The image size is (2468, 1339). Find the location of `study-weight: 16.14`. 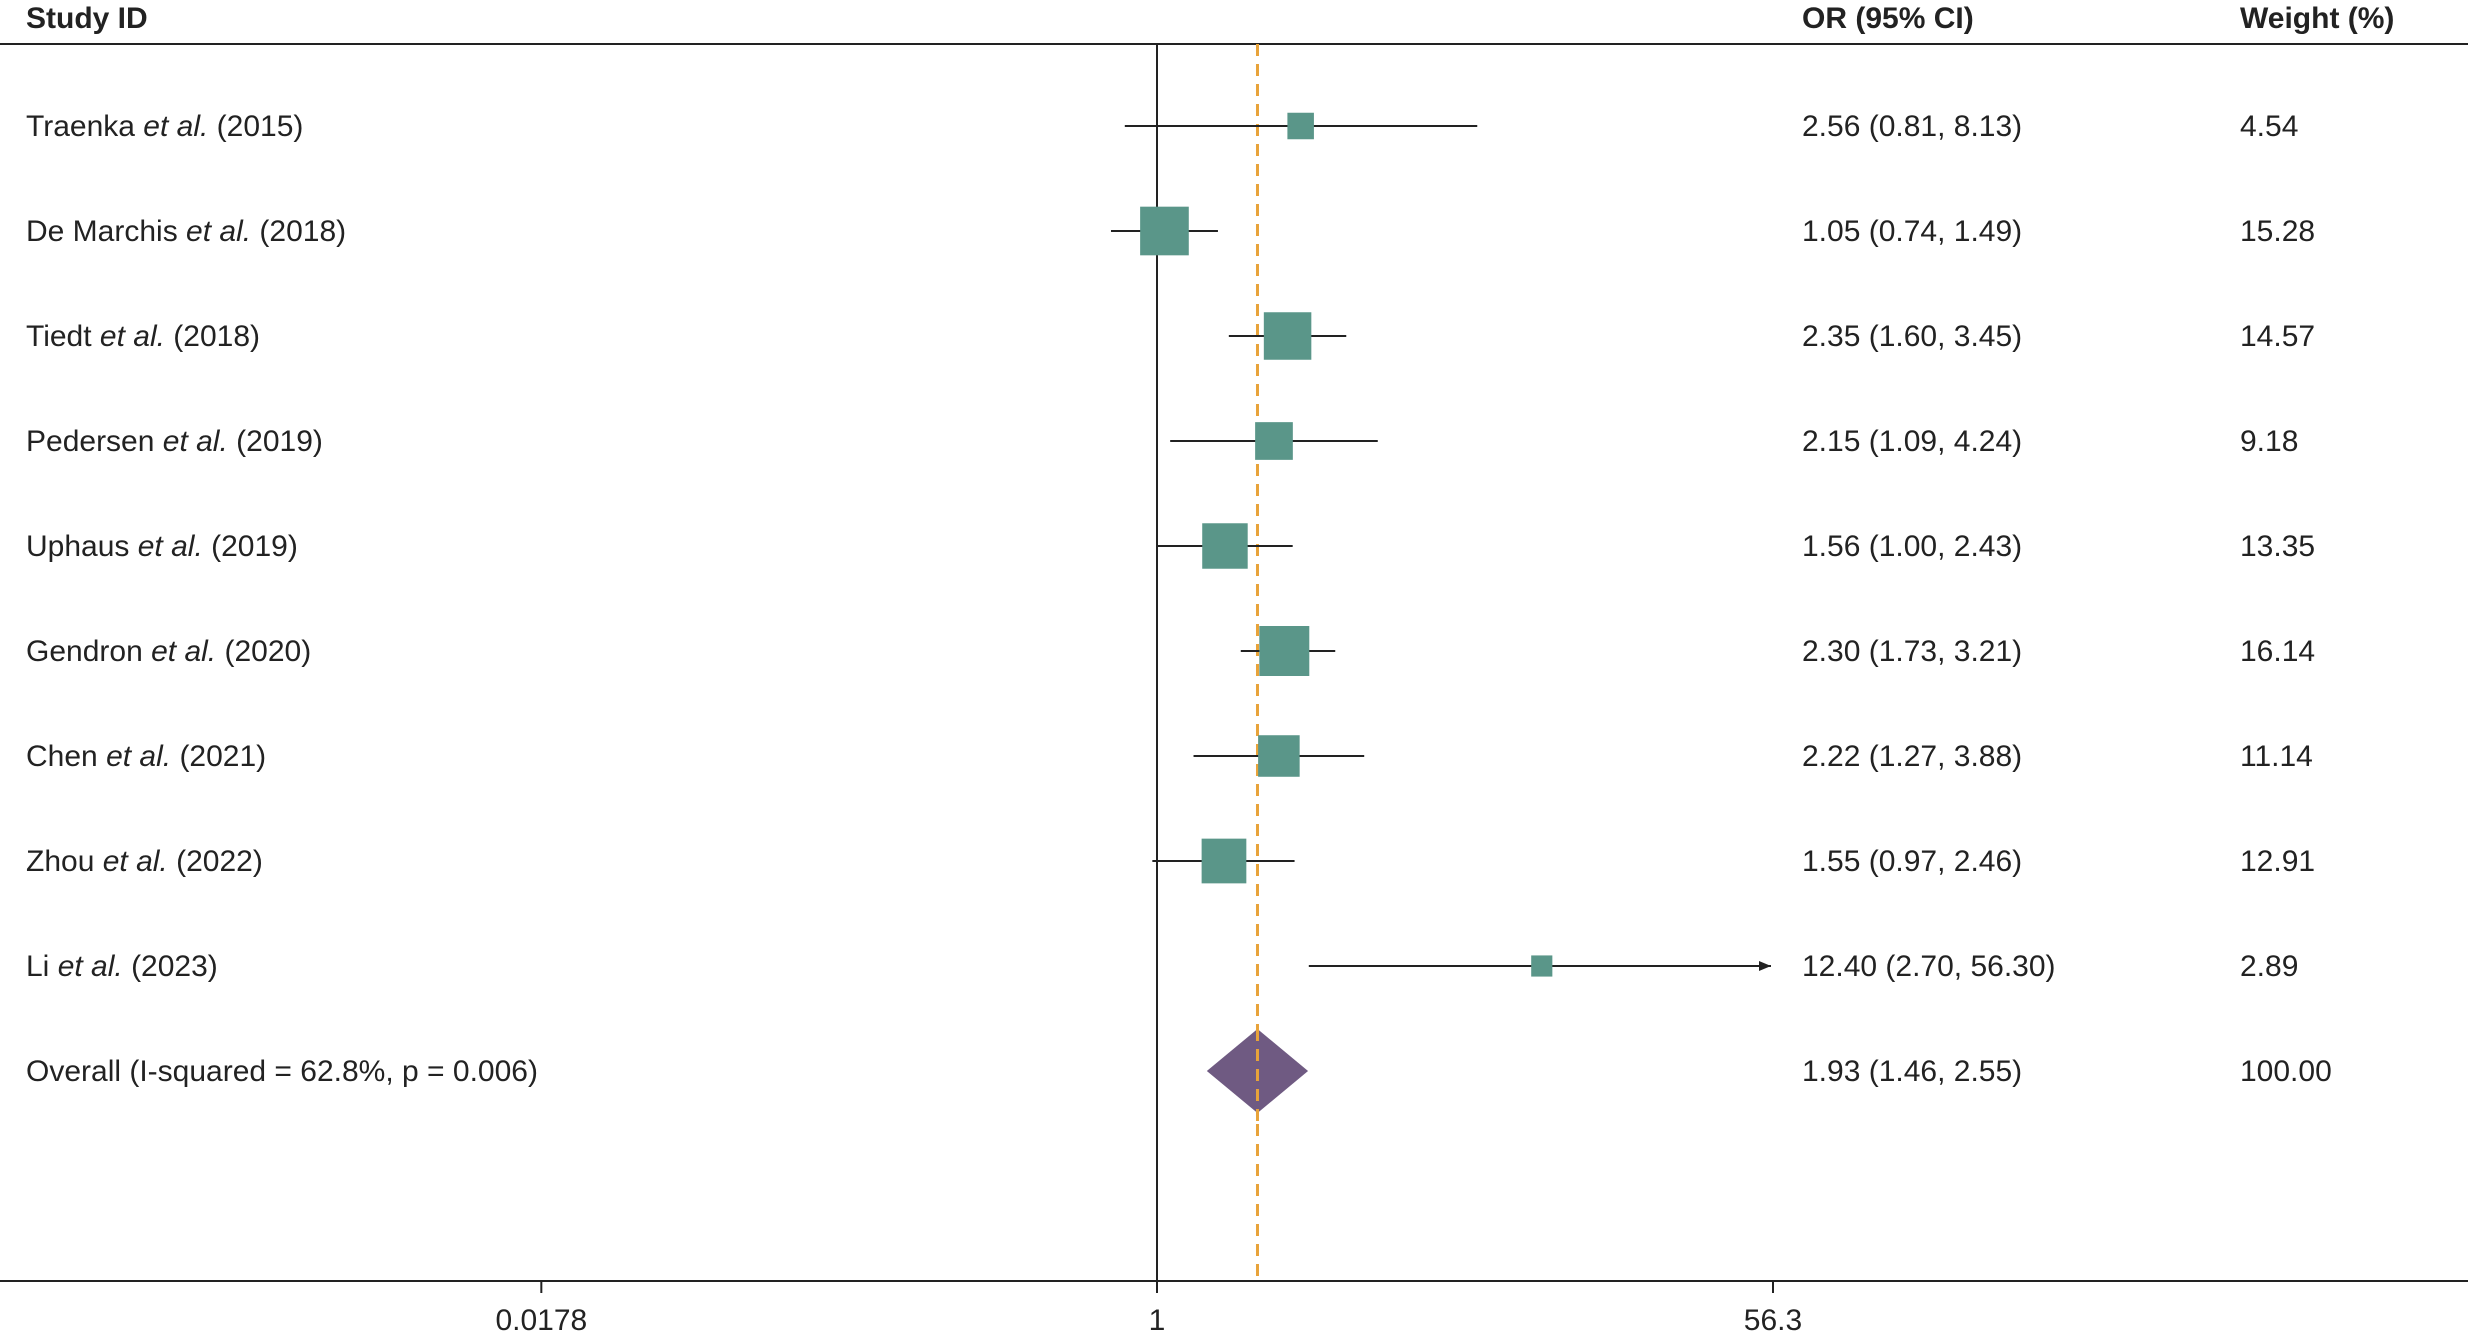

study-weight: 16.14 is located at coordinates (2277, 651).